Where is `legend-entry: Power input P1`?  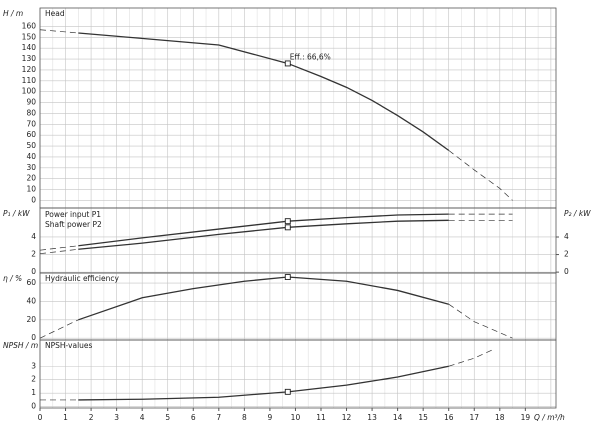 legend-entry: Power input P1 is located at coordinates (73, 214).